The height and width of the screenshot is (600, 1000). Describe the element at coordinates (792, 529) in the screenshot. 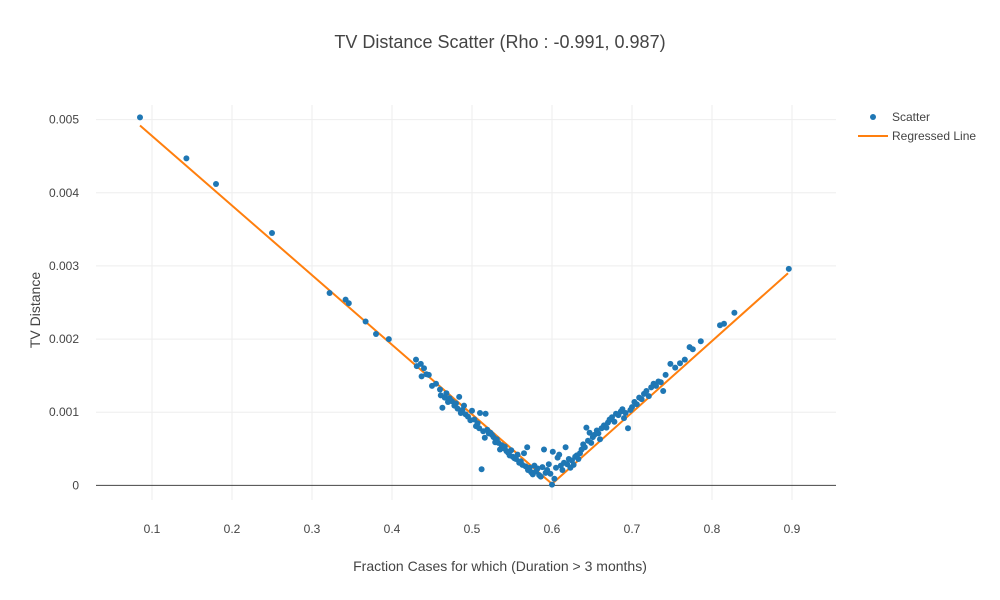

I see `x-tick-label: 0.9` at that location.